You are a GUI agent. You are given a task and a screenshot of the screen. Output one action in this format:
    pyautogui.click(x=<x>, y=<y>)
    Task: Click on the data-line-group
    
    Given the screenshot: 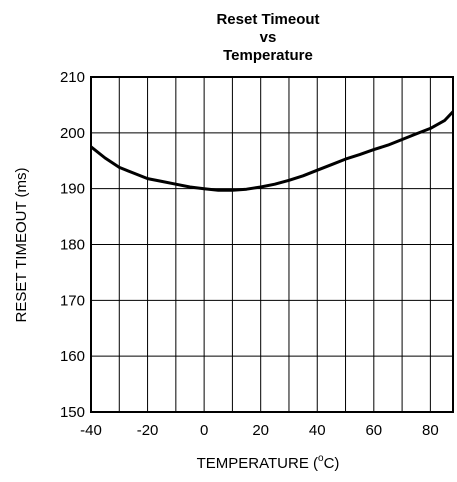 What is the action you would take?
    pyautogui.click(x=272, y=151)
    